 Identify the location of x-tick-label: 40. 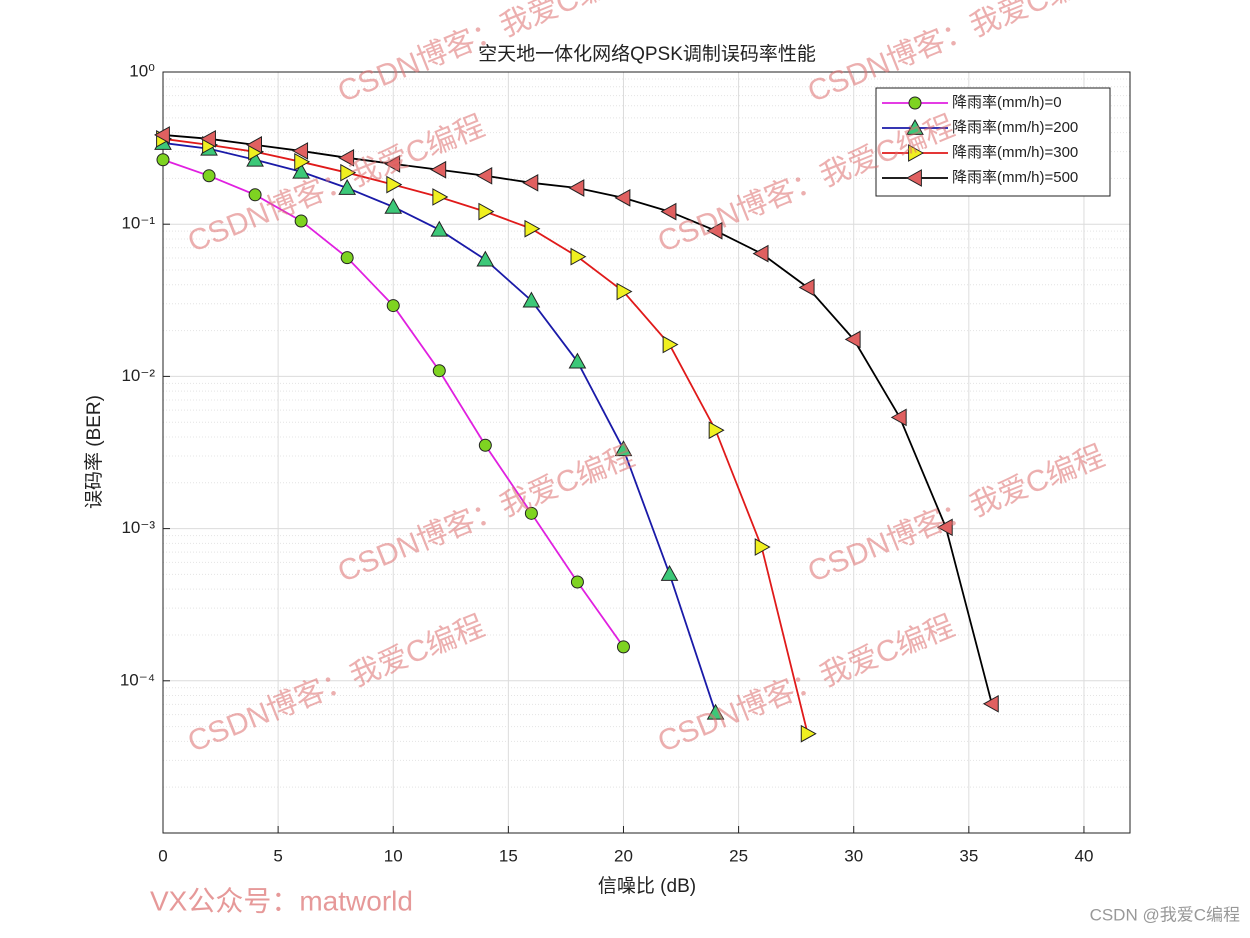
(1083, 855).